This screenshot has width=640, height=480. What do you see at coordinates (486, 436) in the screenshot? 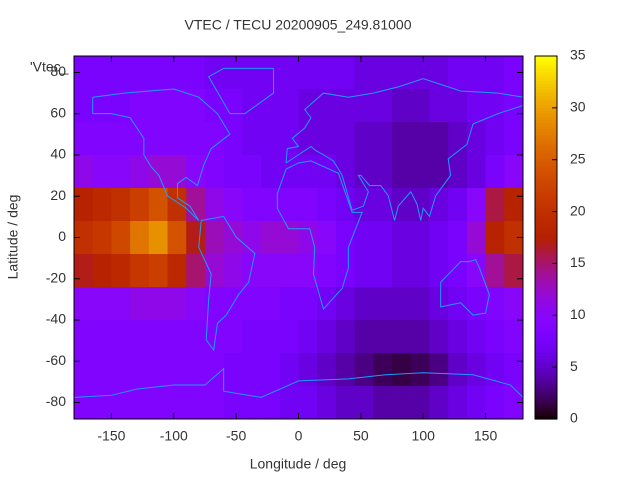
I see `x-tick-label: 150` at bounding box center [486, 436].